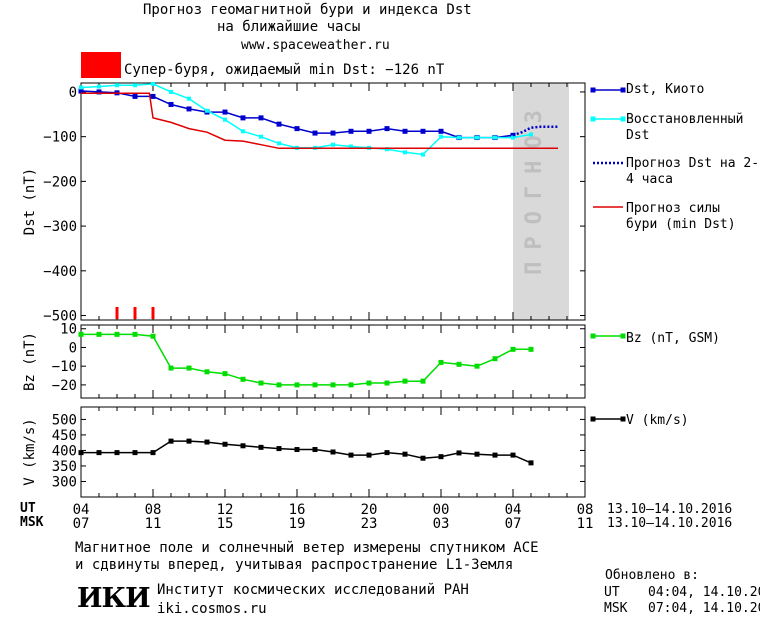 The height and width of the screenshot is (620, 760). Describe the element at coordinates (534, 186) in the screenshot. I see `forecast-band-label: ПРОГНОЗ` at that location.